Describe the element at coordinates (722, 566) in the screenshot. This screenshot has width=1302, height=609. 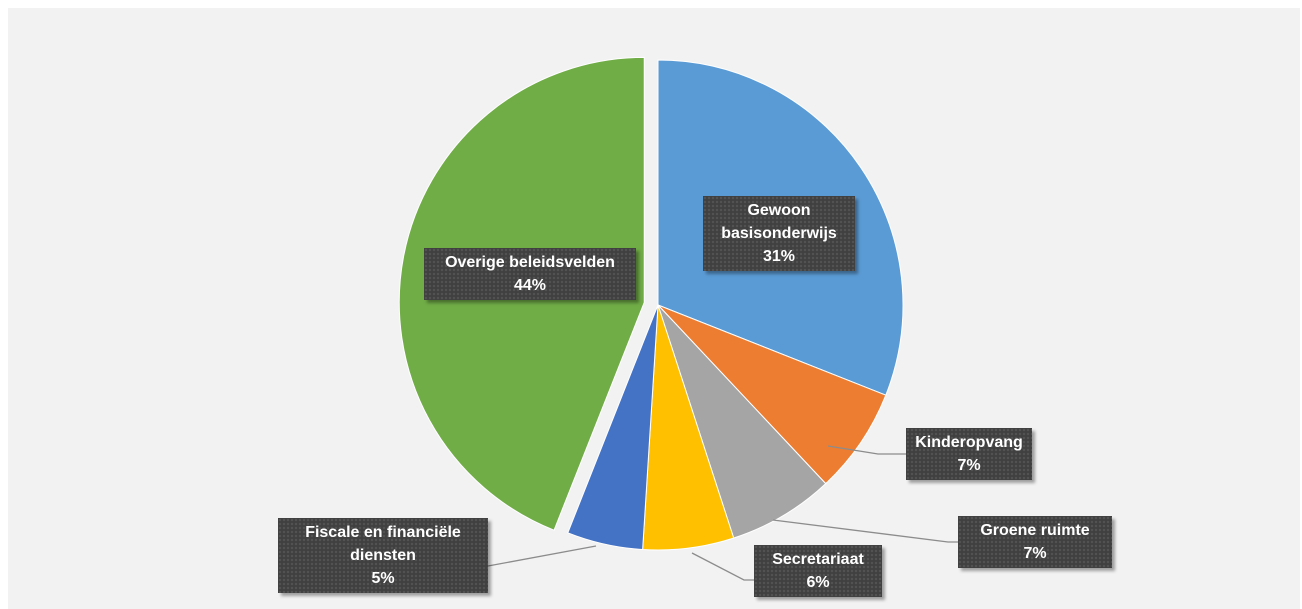
I see `leader-line-secretariaat` at that location.